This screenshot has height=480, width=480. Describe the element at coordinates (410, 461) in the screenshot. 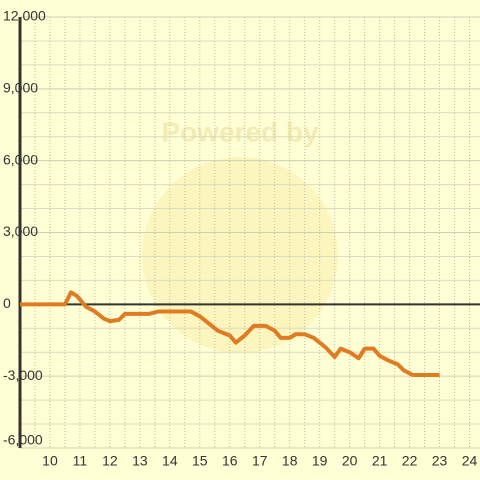

I see `x-tick-label: 22` at that location.